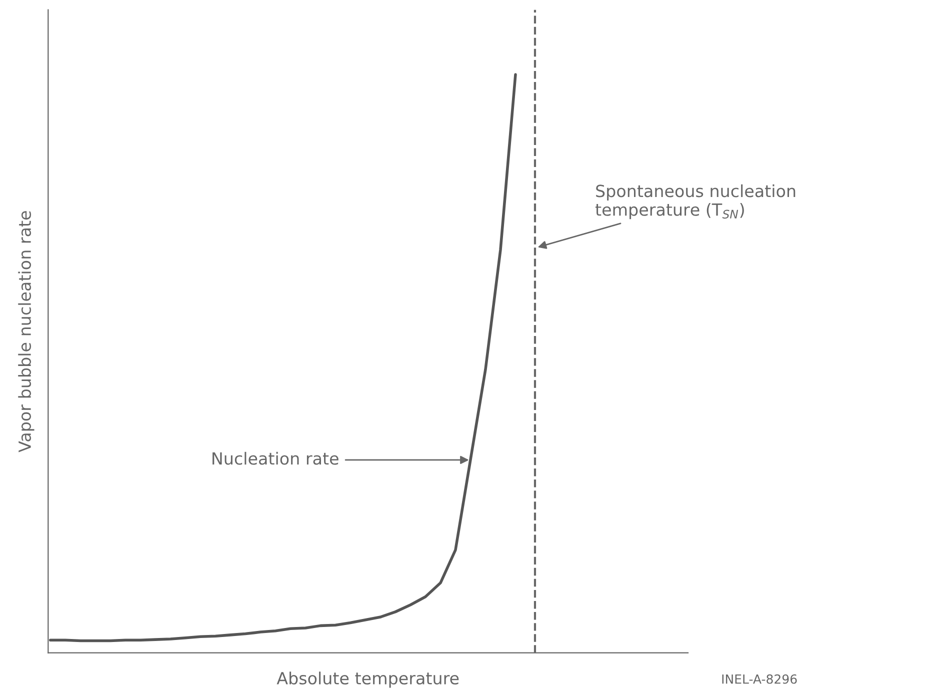 Image resolution: width=926 pixels, height=699 pixels. I want to click on text: INEL-A-8296, so click(759, 679).